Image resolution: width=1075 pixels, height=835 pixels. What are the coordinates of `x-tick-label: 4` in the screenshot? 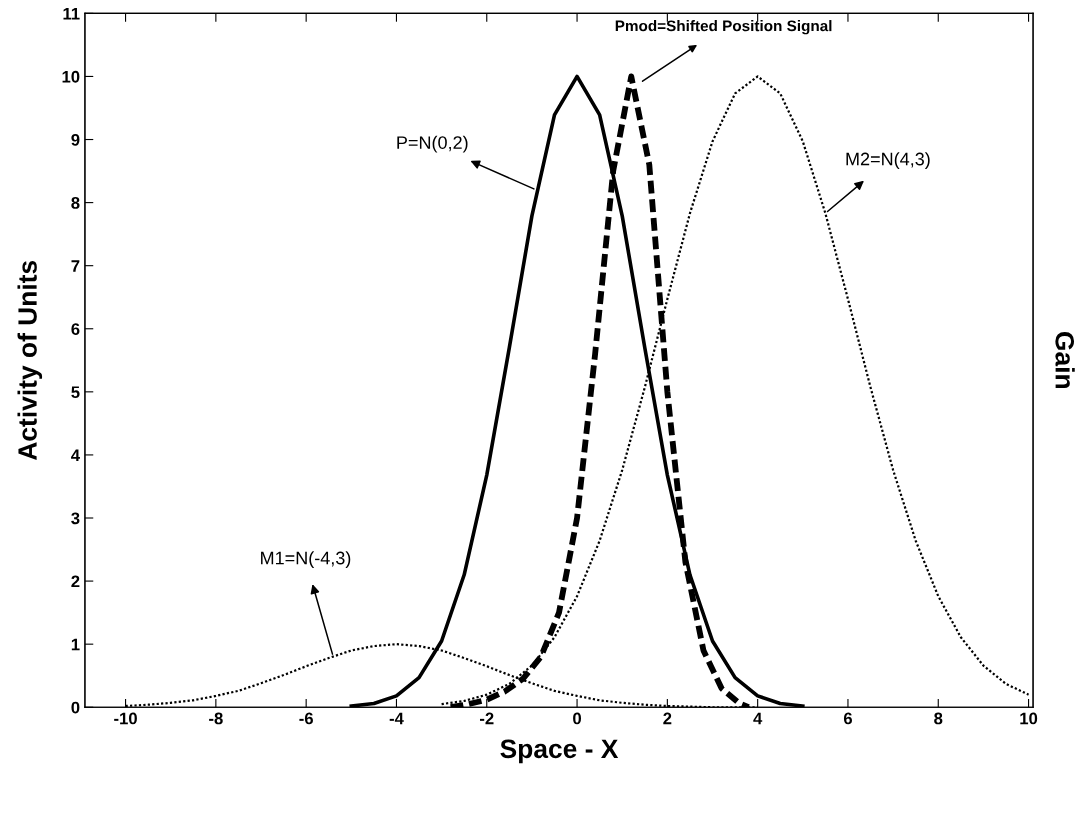 It's located at (758, 718).